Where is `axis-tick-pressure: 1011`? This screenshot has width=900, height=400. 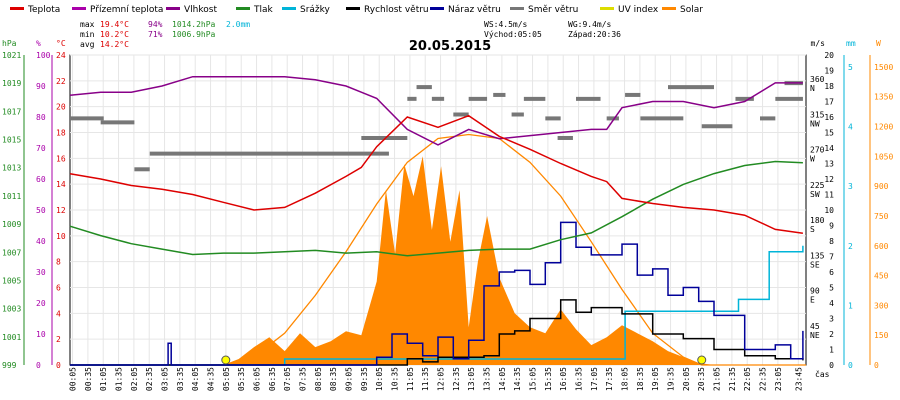 axis-tick-pressure: 1011 is located at coordinates (11, 196).